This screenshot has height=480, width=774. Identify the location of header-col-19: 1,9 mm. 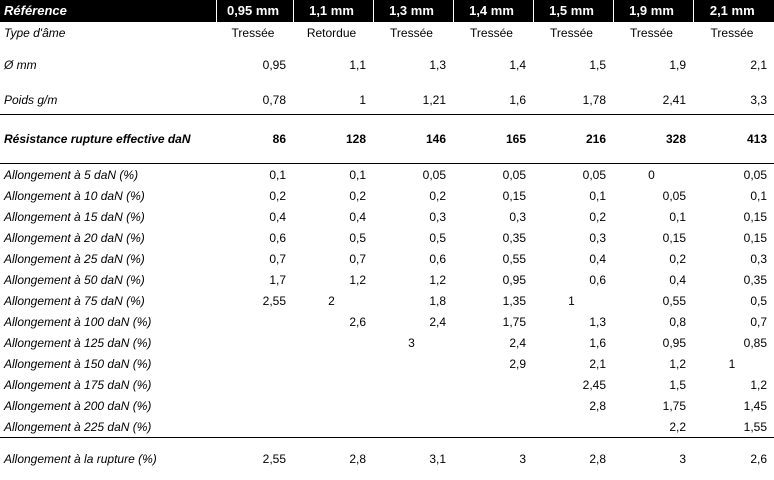
(653, 11).